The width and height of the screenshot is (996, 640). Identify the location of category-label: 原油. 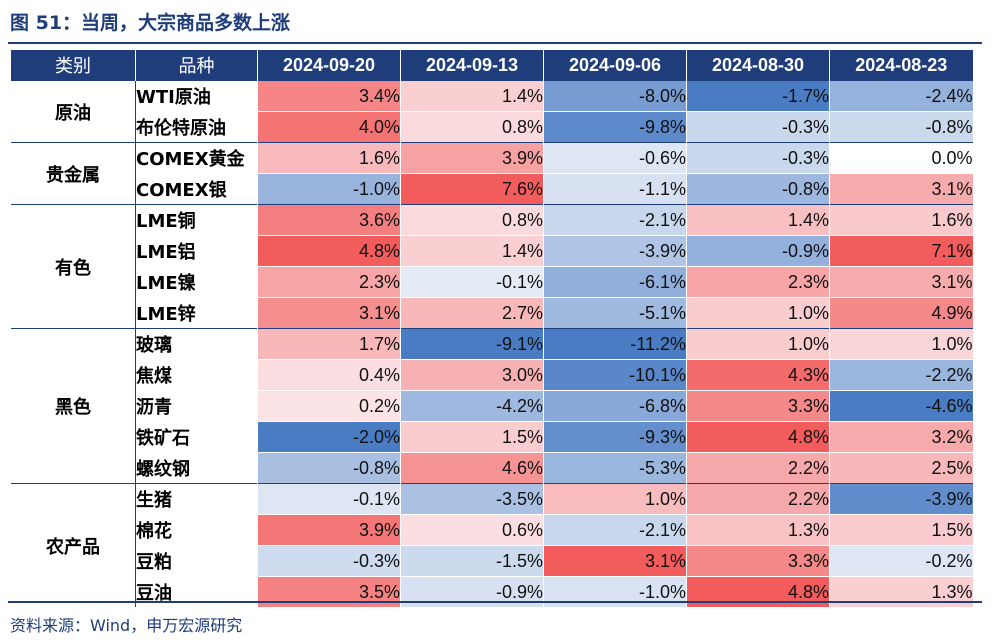
(73, 111).